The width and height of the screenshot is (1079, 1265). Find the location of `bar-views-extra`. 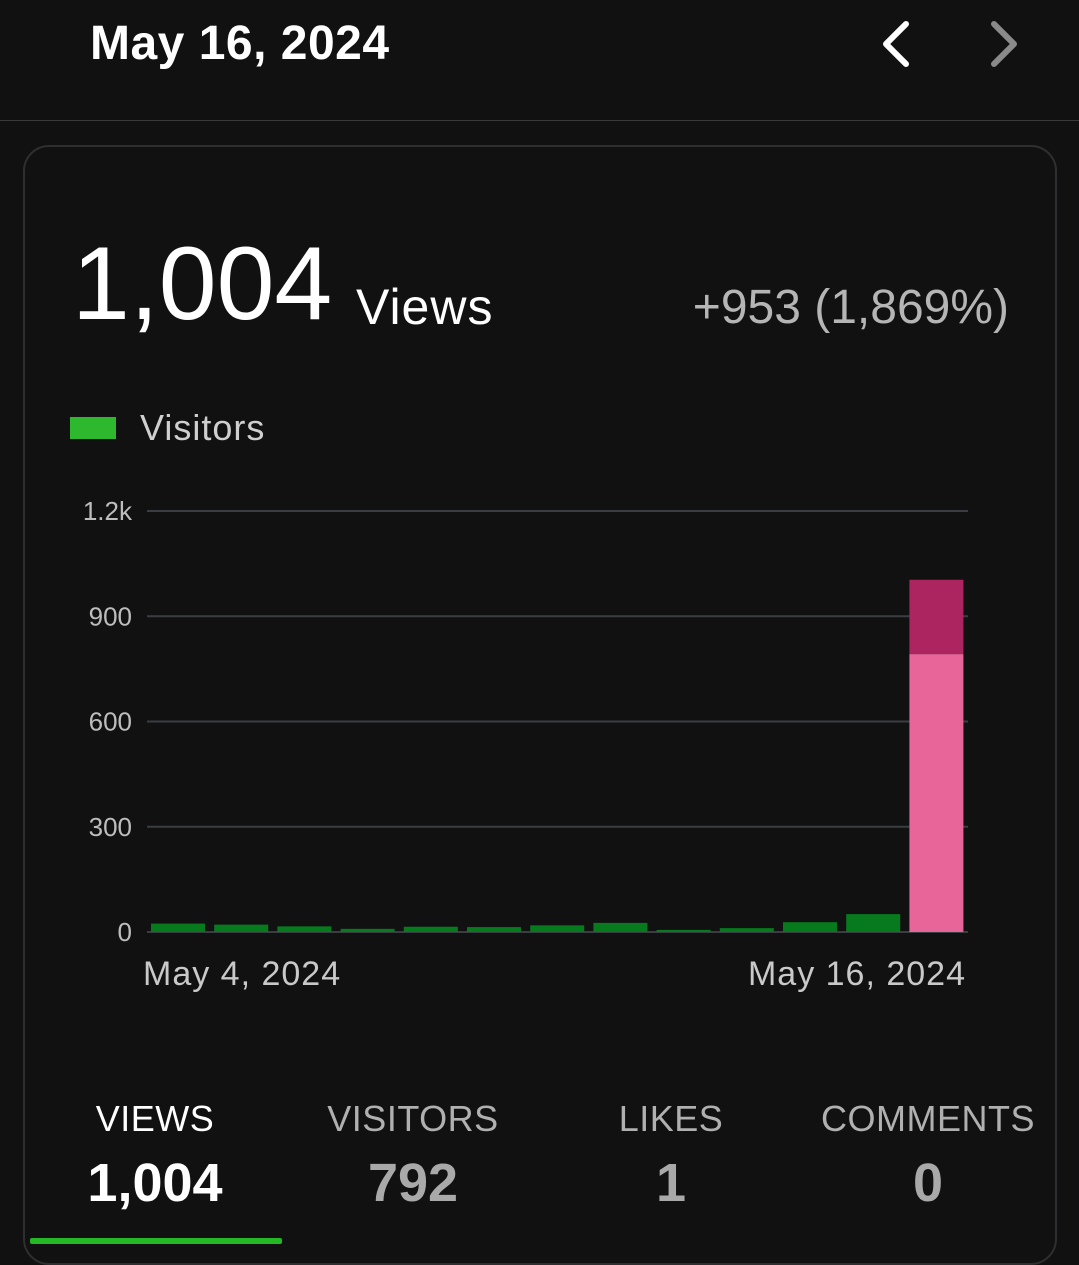

bar-views-extra is located at coordinates (936, 617).